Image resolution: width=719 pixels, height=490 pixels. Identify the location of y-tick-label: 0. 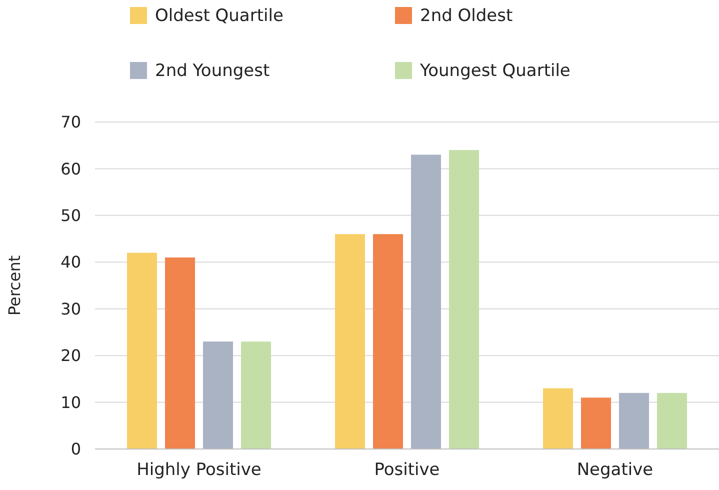
(75, 449).